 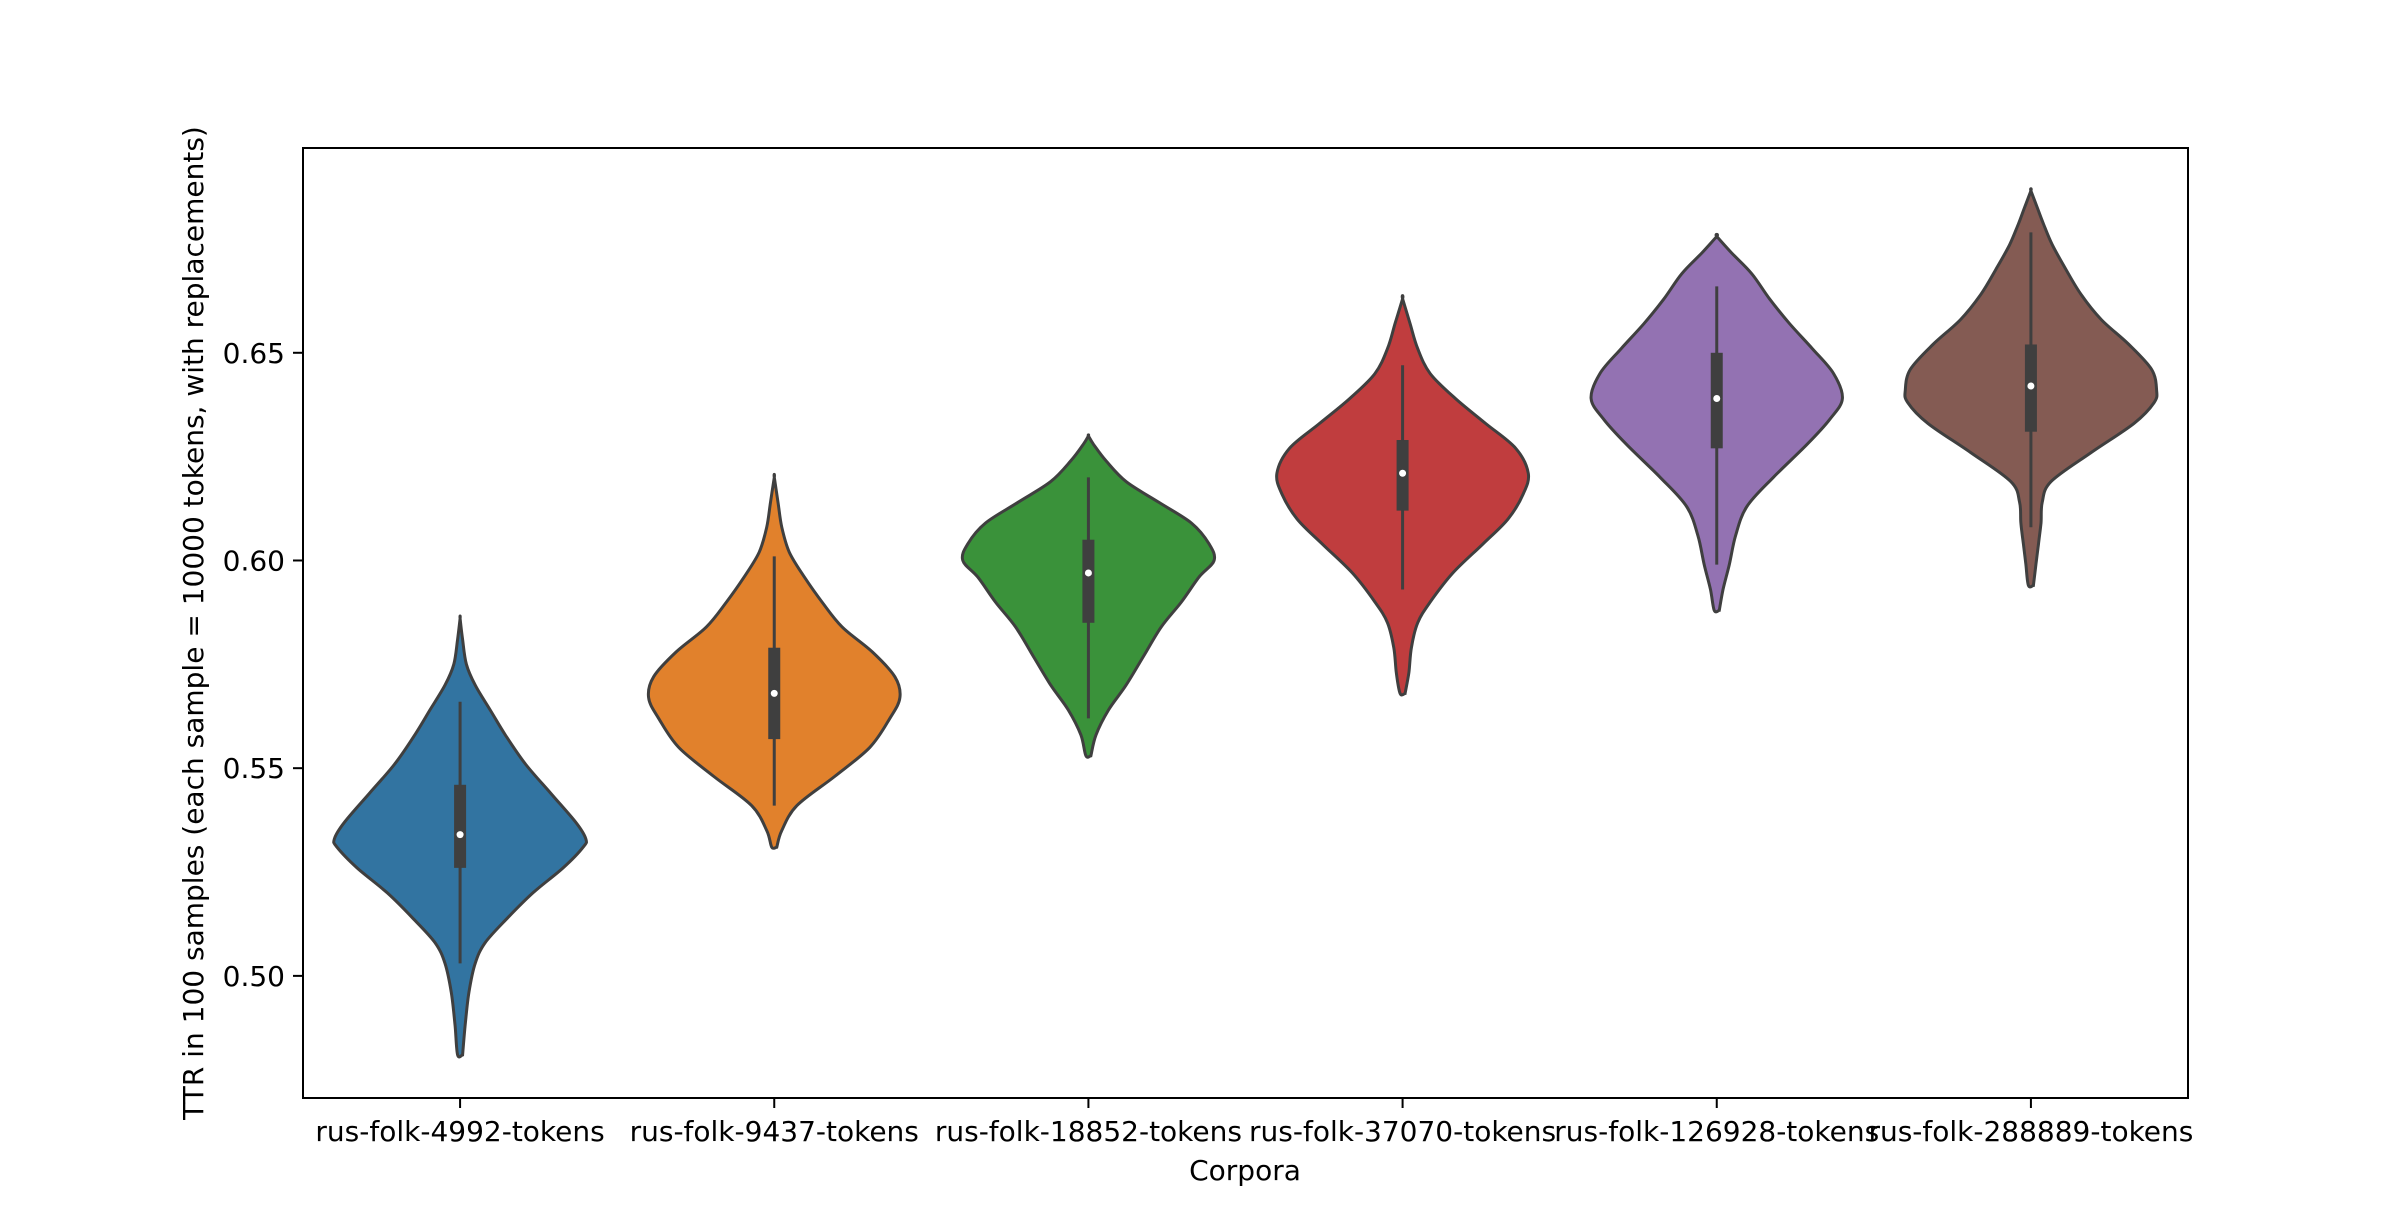 What do you see at coordinates (2031, 386) in the screenshot?
I see `median-marker-rus-folk-288889-tokens` at bounding box center [2031, 386].